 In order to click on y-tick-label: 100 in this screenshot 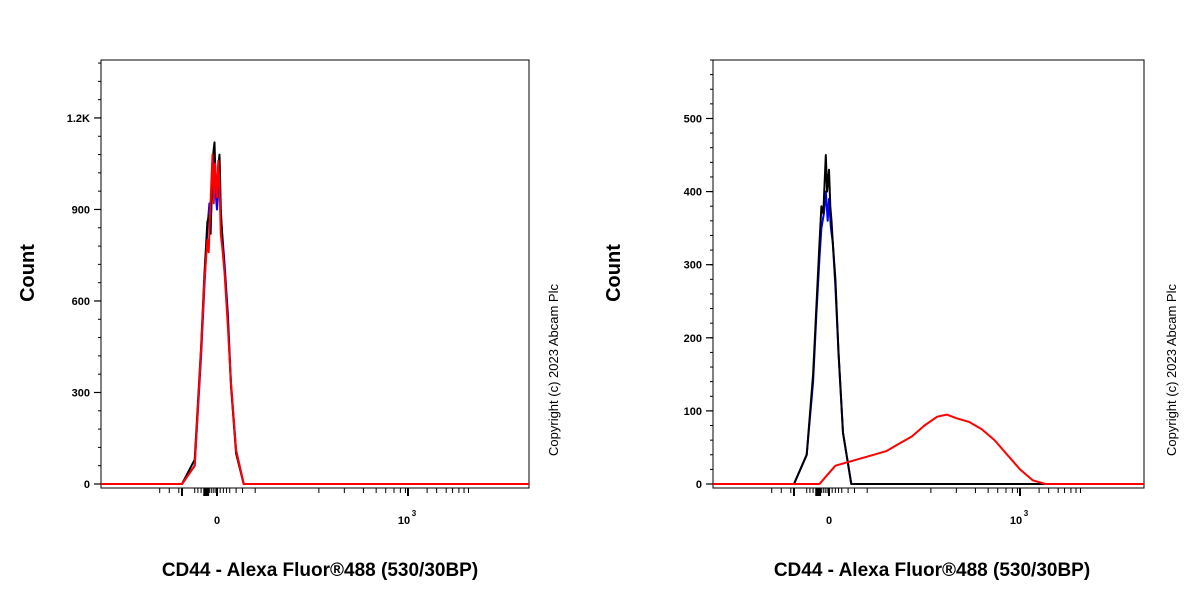, I will do `click(693, 412)`.